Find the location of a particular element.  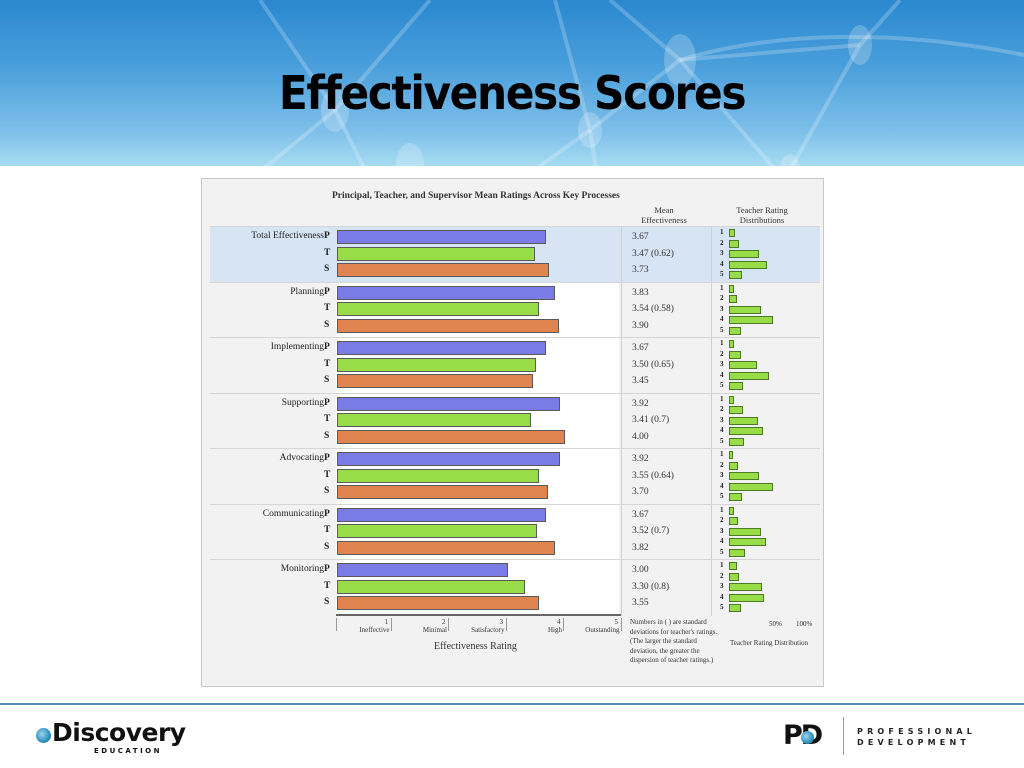

axis-tick-label: Satisfactory is located at coordinates (488, 630).